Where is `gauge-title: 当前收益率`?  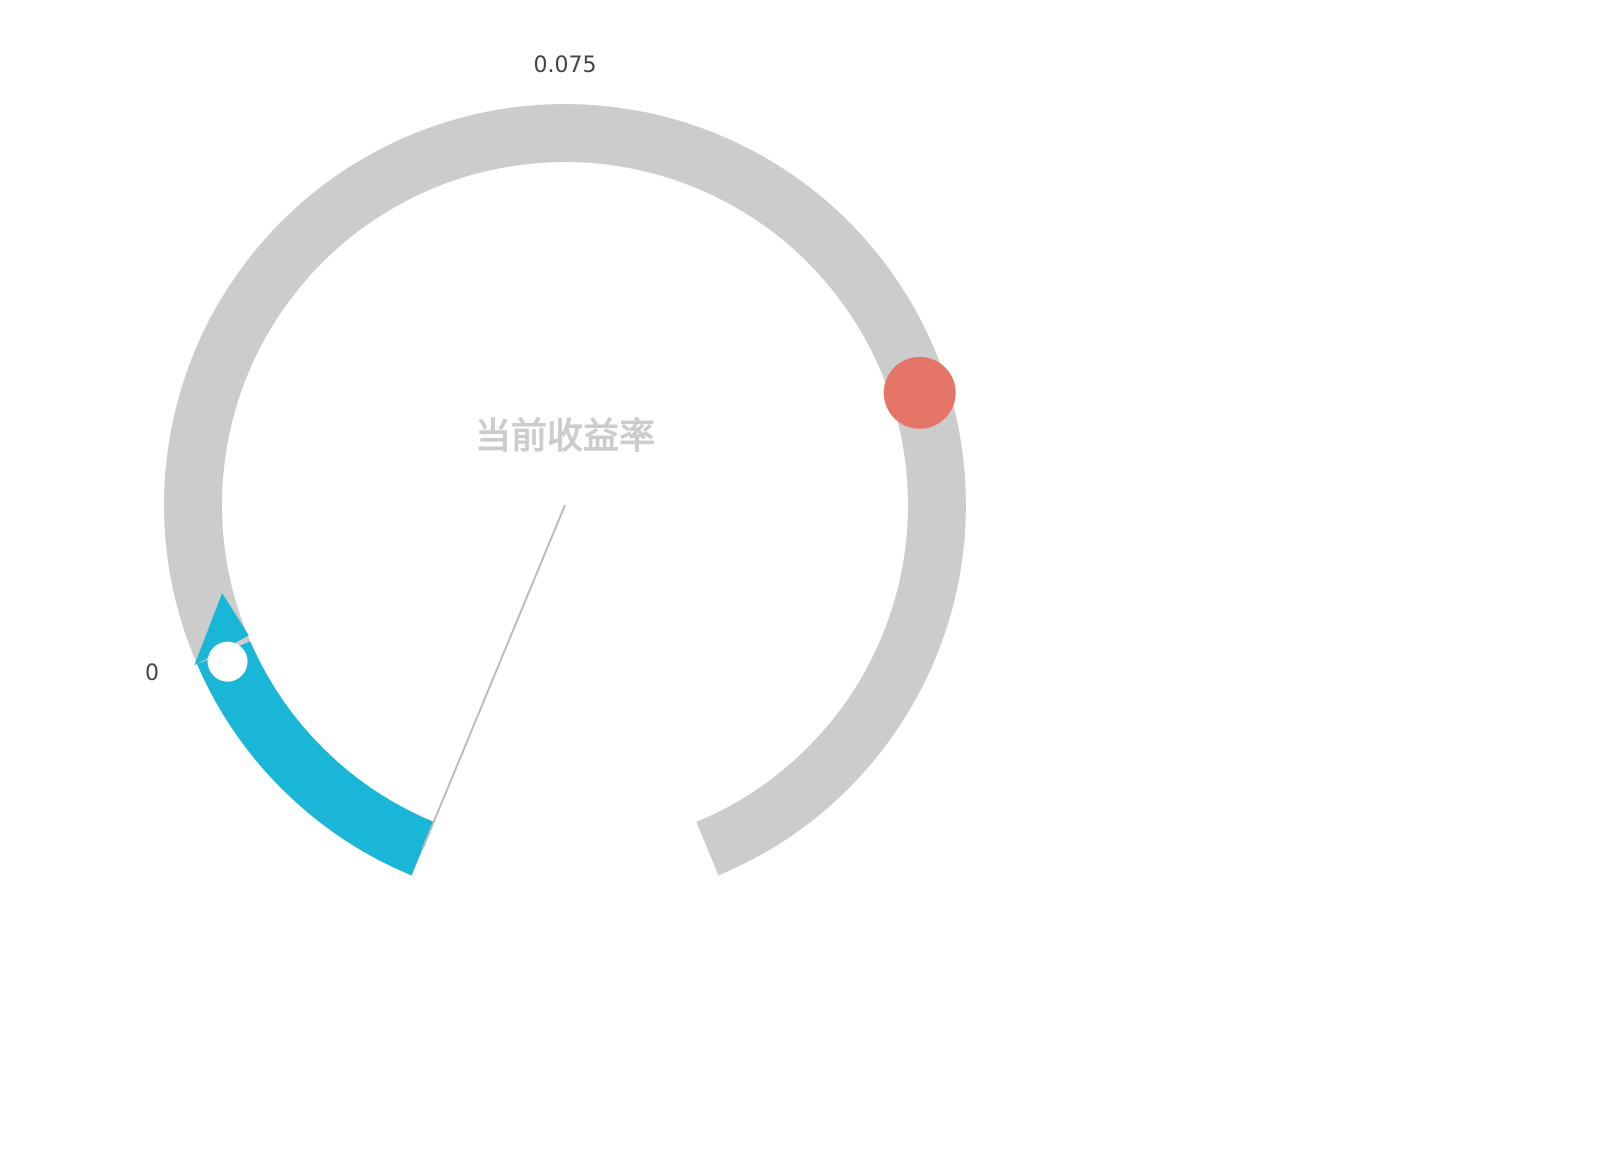 gauge-title: 当前收益率 is located at coordinates (565, 436).